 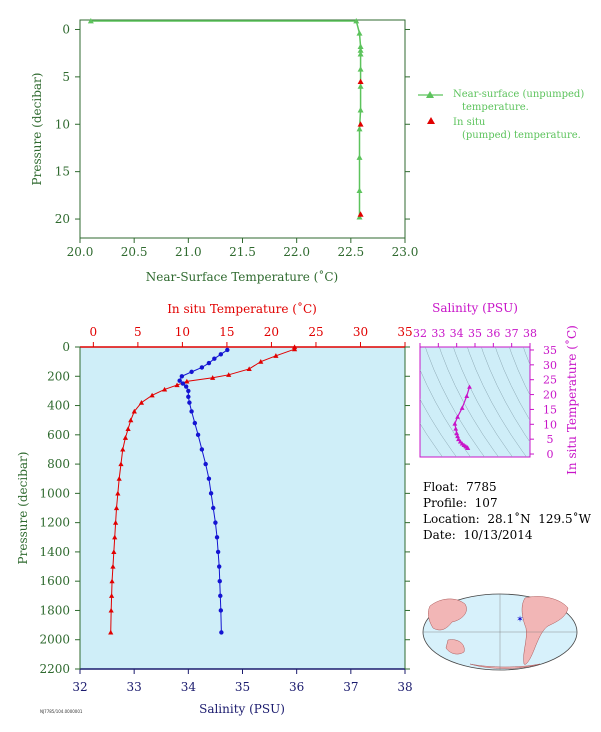 I want to click on salinity-tick-label: 36, so click(x=296, y=687).